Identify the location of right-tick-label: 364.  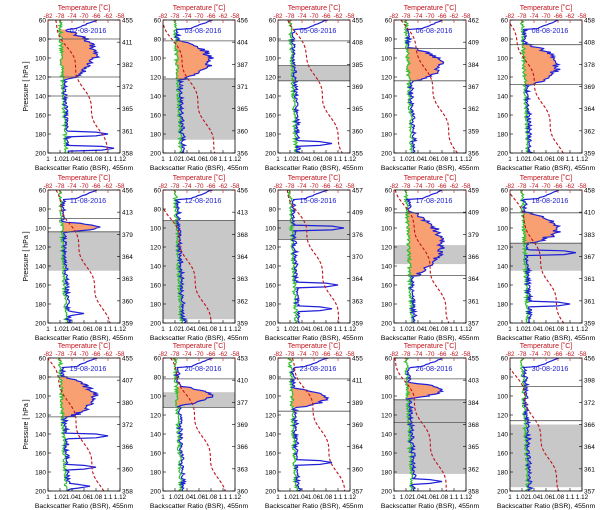
(589, 109).